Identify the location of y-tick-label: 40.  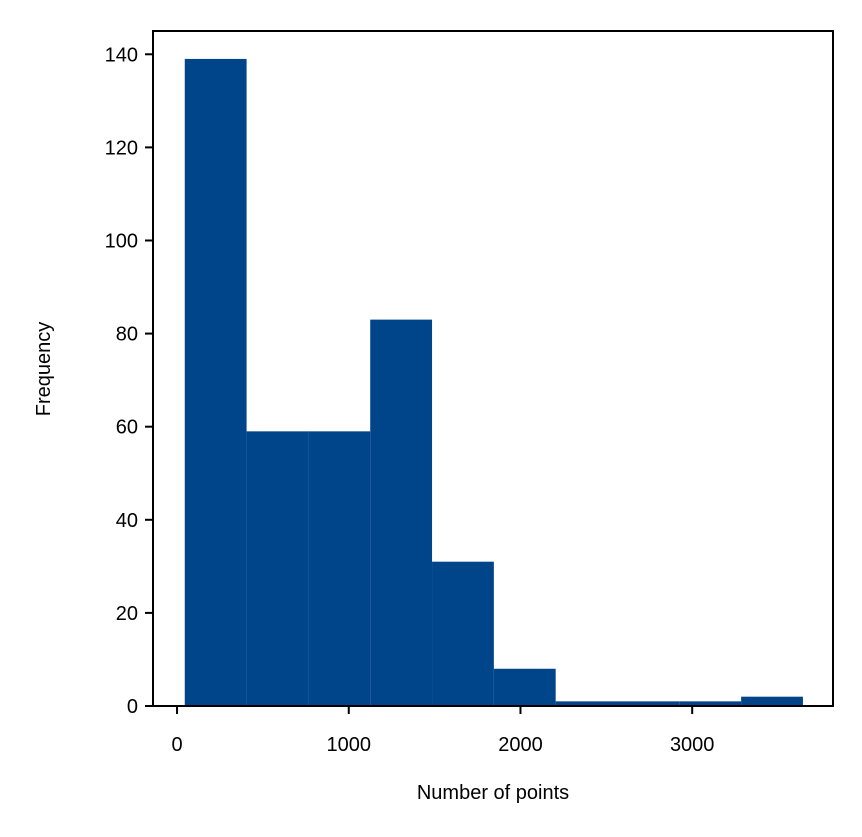
(127, 521).